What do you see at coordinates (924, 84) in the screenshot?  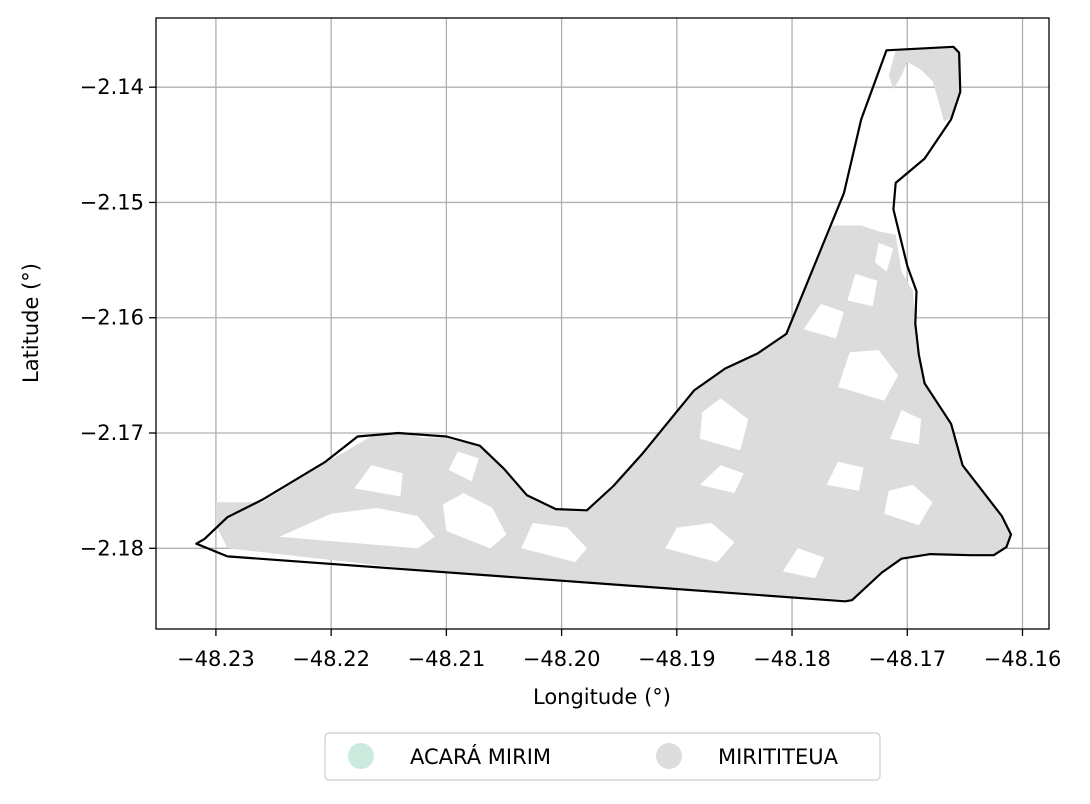 I see `region-mirititeua` at bounding box center [924, 84].